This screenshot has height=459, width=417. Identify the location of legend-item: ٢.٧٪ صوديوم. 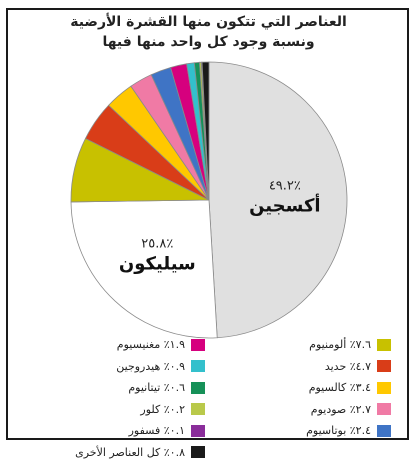
(351, 409).